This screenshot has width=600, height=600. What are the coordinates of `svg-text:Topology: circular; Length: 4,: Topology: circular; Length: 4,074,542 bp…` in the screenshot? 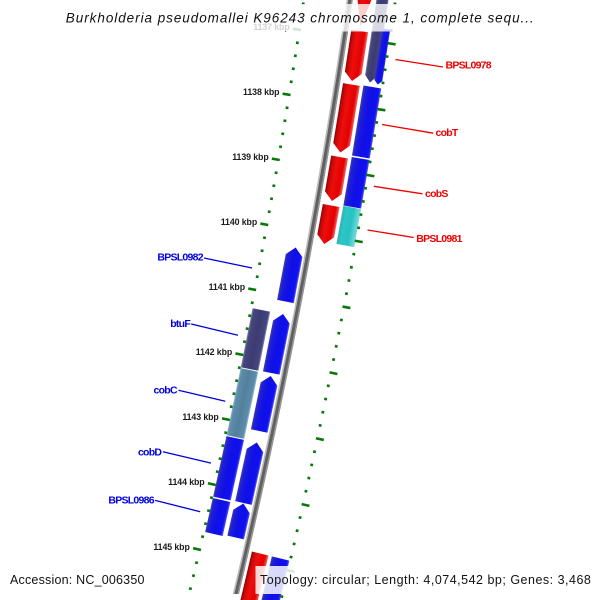 It's located at (425, 580).